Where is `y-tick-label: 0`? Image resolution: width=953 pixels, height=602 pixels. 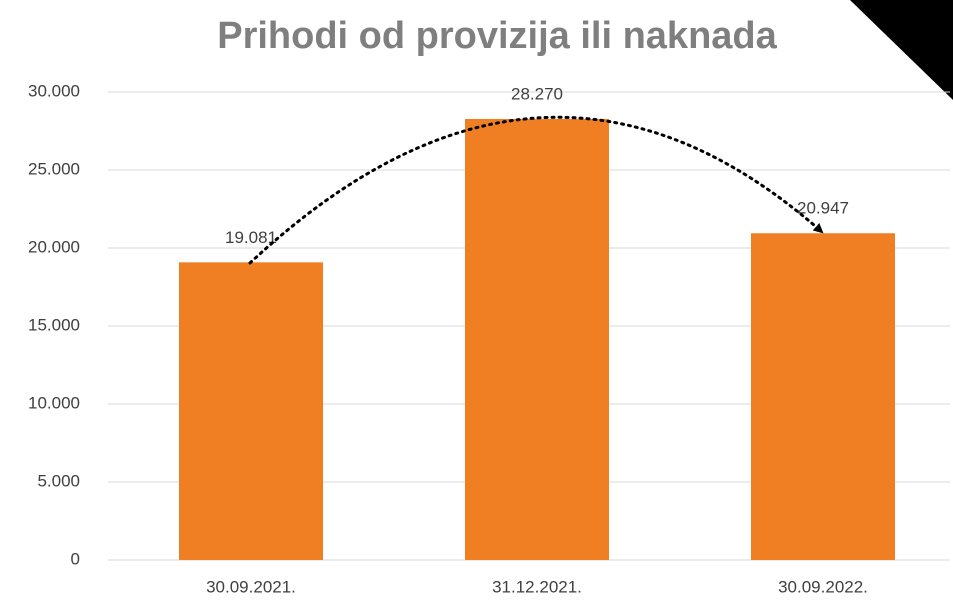
y-tick-label: 0 is located at coordinates (75, 558).